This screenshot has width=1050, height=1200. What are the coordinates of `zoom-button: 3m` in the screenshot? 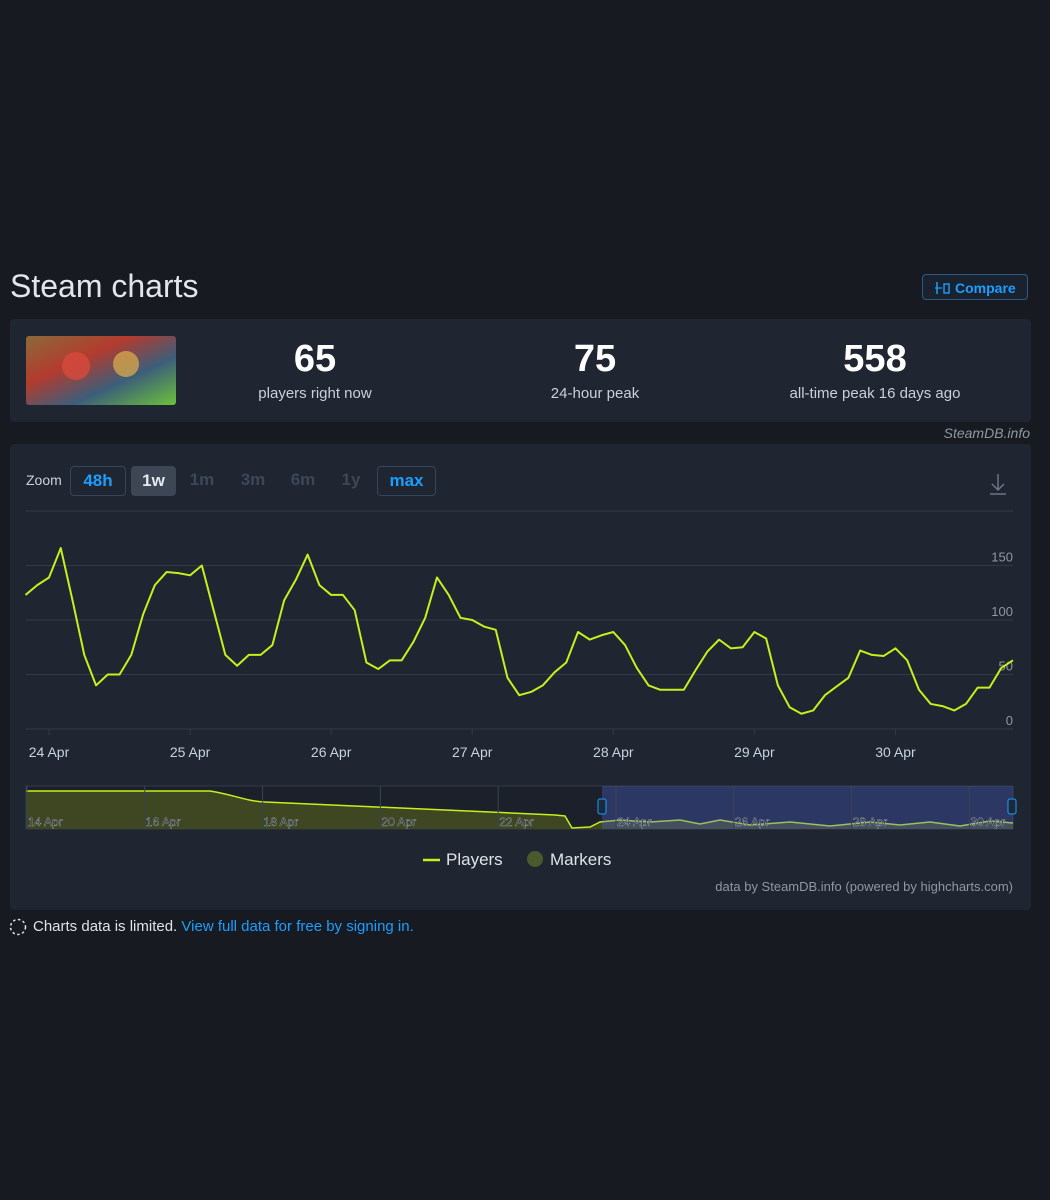 It's located at (253, 479).